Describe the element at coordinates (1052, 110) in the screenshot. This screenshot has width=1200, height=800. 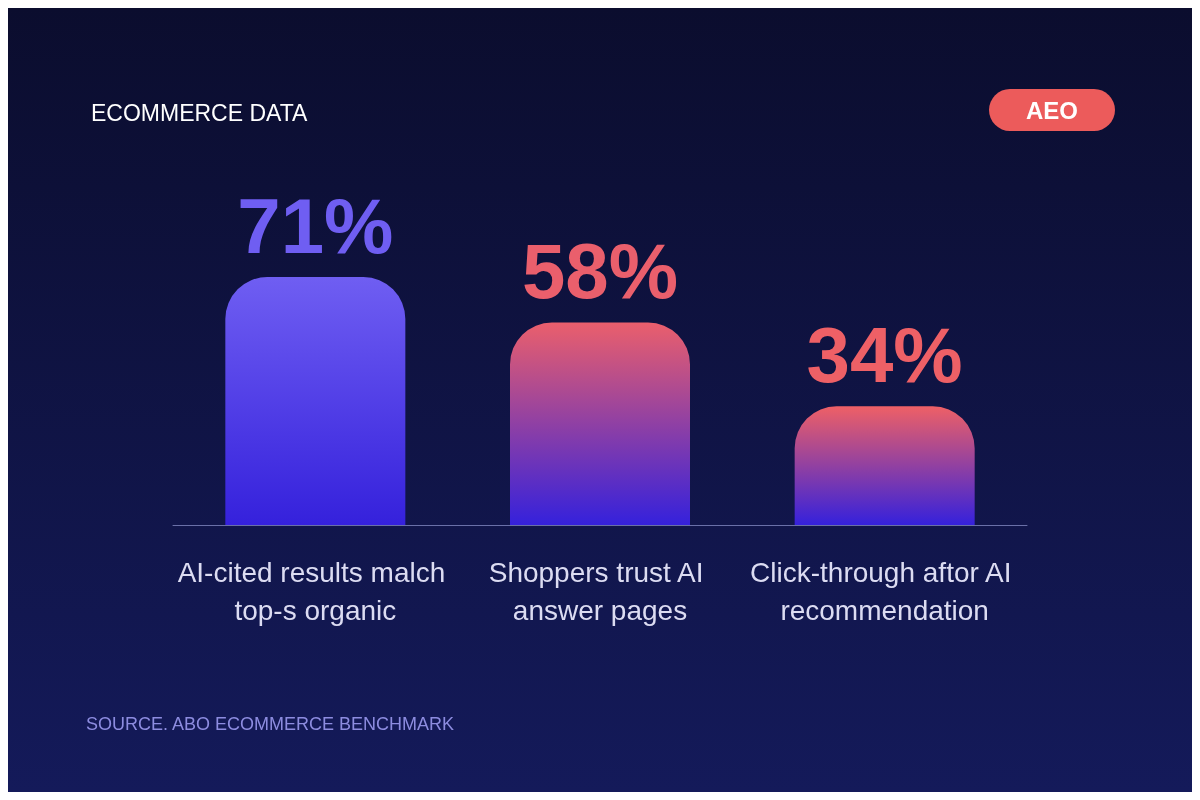
I see `chart-subtitle: AEO` at that location.